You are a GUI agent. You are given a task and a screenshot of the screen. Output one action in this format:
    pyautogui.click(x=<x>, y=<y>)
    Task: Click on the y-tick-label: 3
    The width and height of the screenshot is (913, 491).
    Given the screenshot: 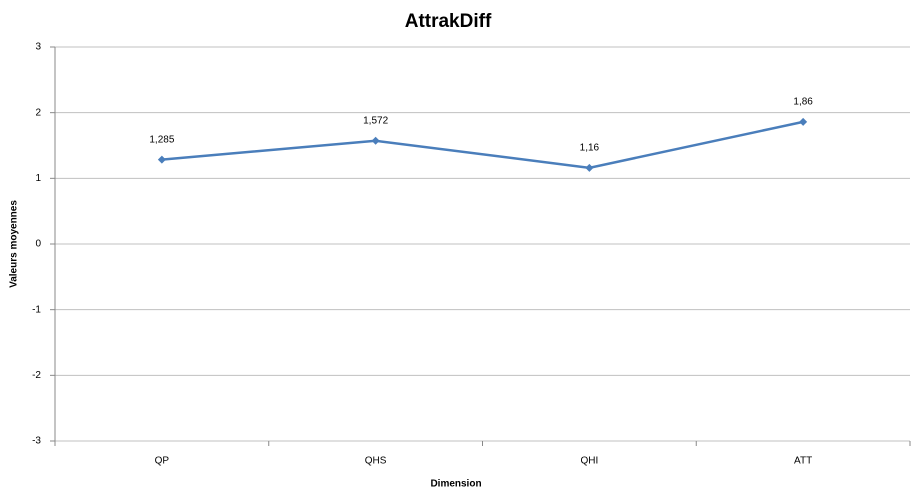 What is the action you would take?
    pyautogui.click(x=38, y=47)
    